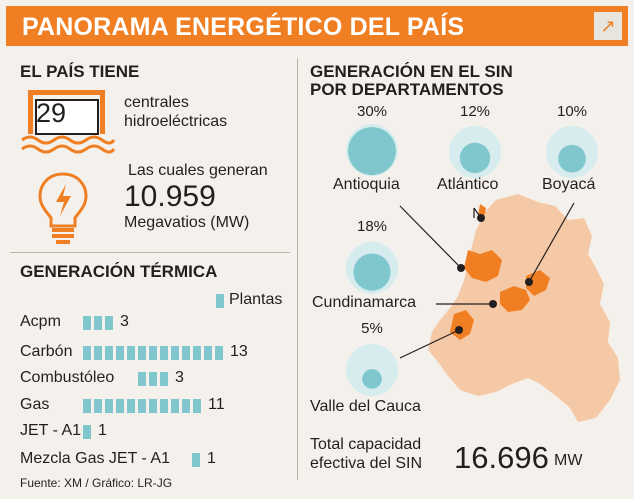 The image size is (634, 499). What do you see at coordinates (95, 458) in the screenshot?
I see `bar-category-label: Mezcla Gas JET - A1` at bounding box center [95, 458].